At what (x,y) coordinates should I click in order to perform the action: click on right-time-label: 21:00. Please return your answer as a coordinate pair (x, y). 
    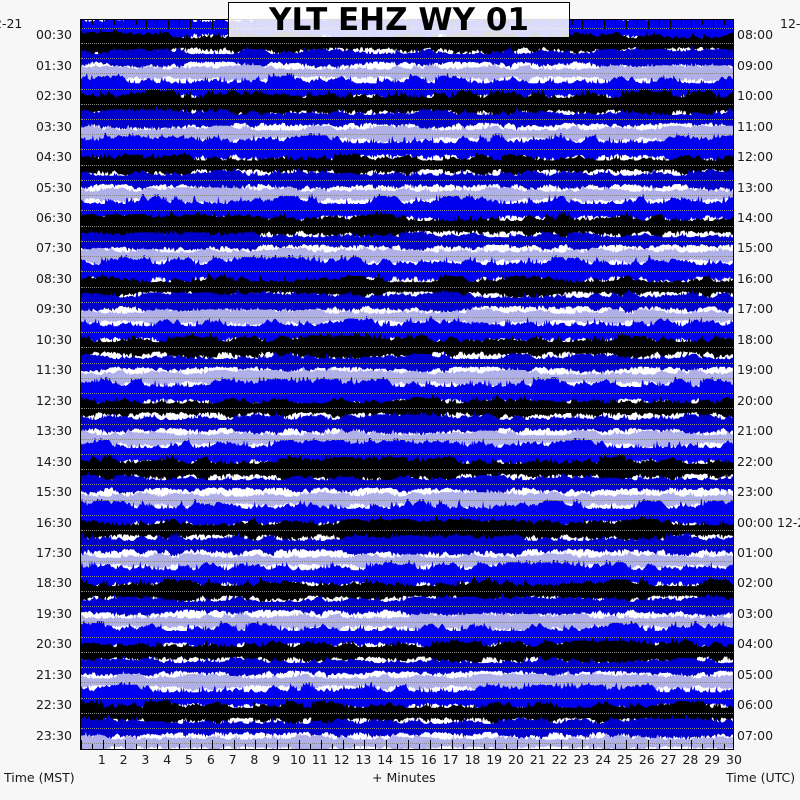
    Looking at the image, I should click on (755, 431).